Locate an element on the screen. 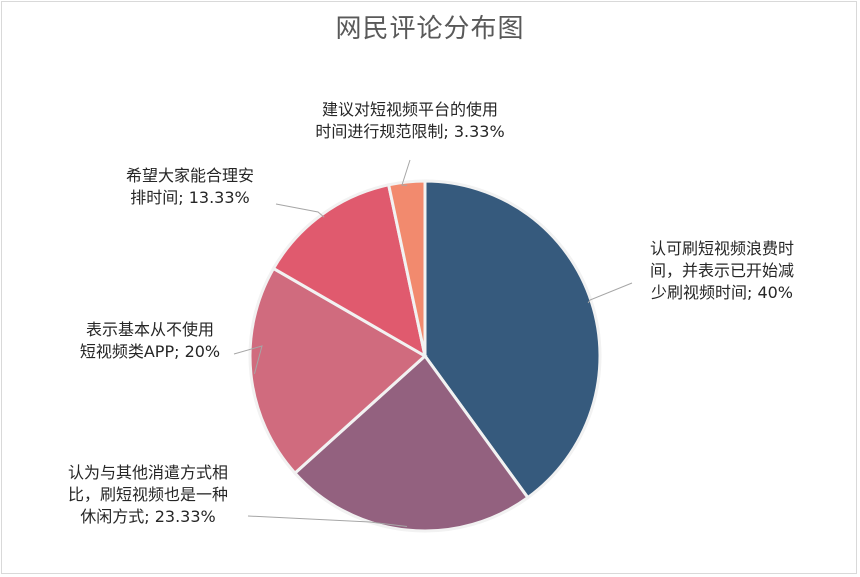 The height and width of the screenshot is (577, 860). chart-title: 网民评论分布图 is located at coordinates (430, 29).